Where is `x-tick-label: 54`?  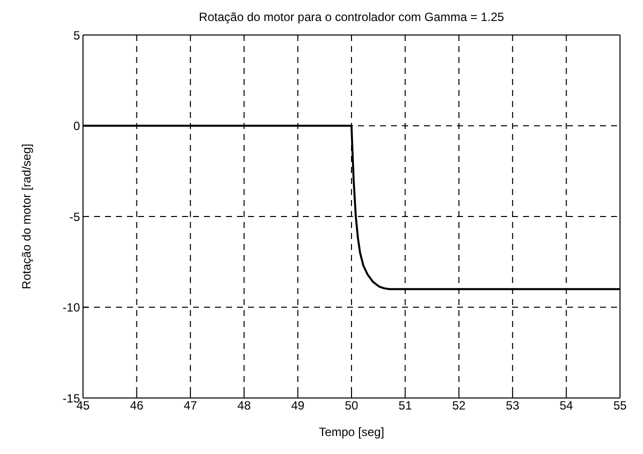
x-tick-label: 54 is located at coordinates (567, 405).